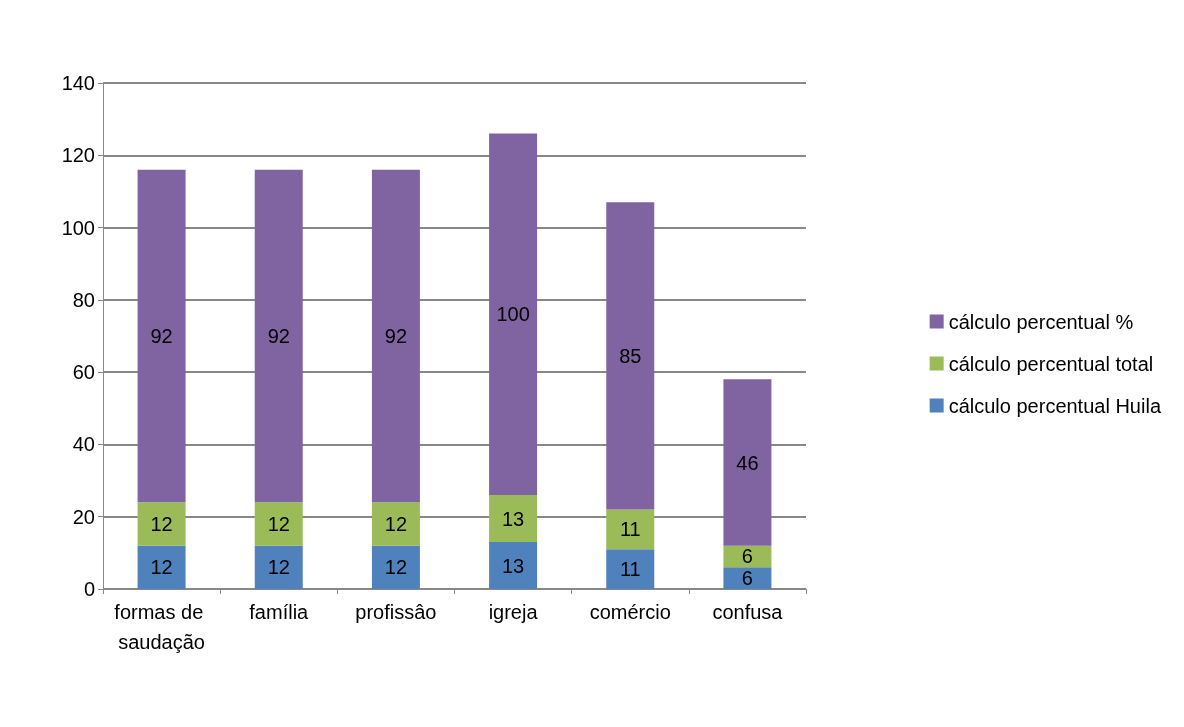  Describe the element at coordinates (396, 612) in the screenshot. I see `x-tick-label: profissâo` at that location.